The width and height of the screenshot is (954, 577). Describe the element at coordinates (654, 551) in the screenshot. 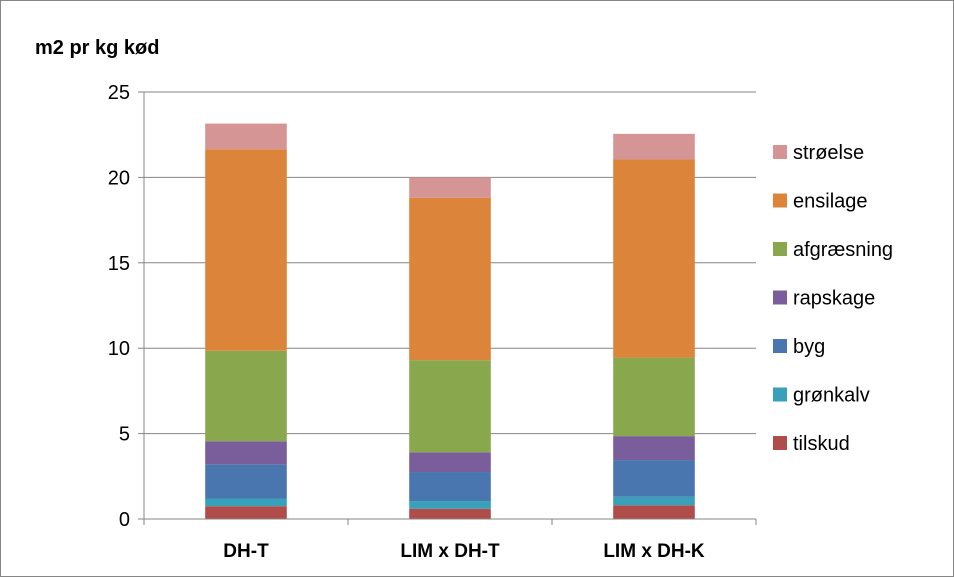

I see `x-category-label-lim-x-dh-k: LIM x DH-K` at that location.